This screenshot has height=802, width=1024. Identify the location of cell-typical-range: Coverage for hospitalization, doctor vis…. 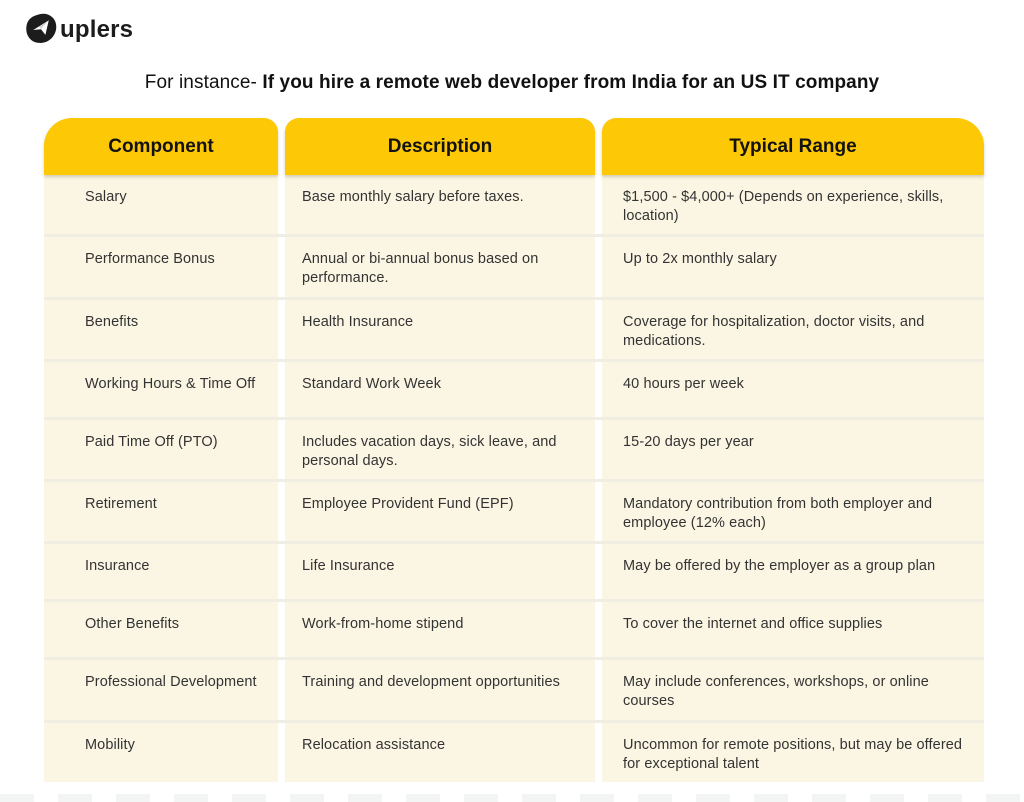
(793, 329).